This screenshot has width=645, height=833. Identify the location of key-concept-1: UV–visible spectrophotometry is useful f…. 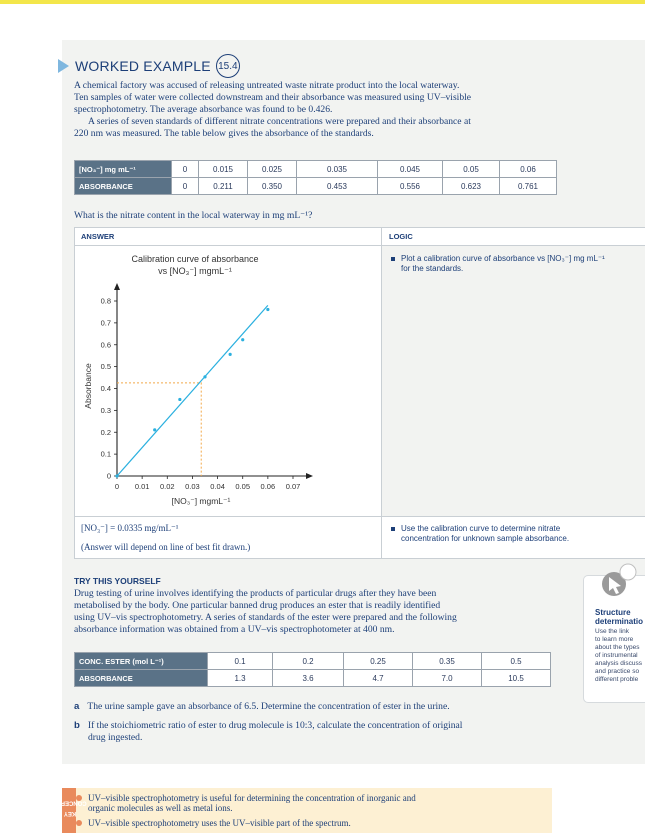
(246, 803).